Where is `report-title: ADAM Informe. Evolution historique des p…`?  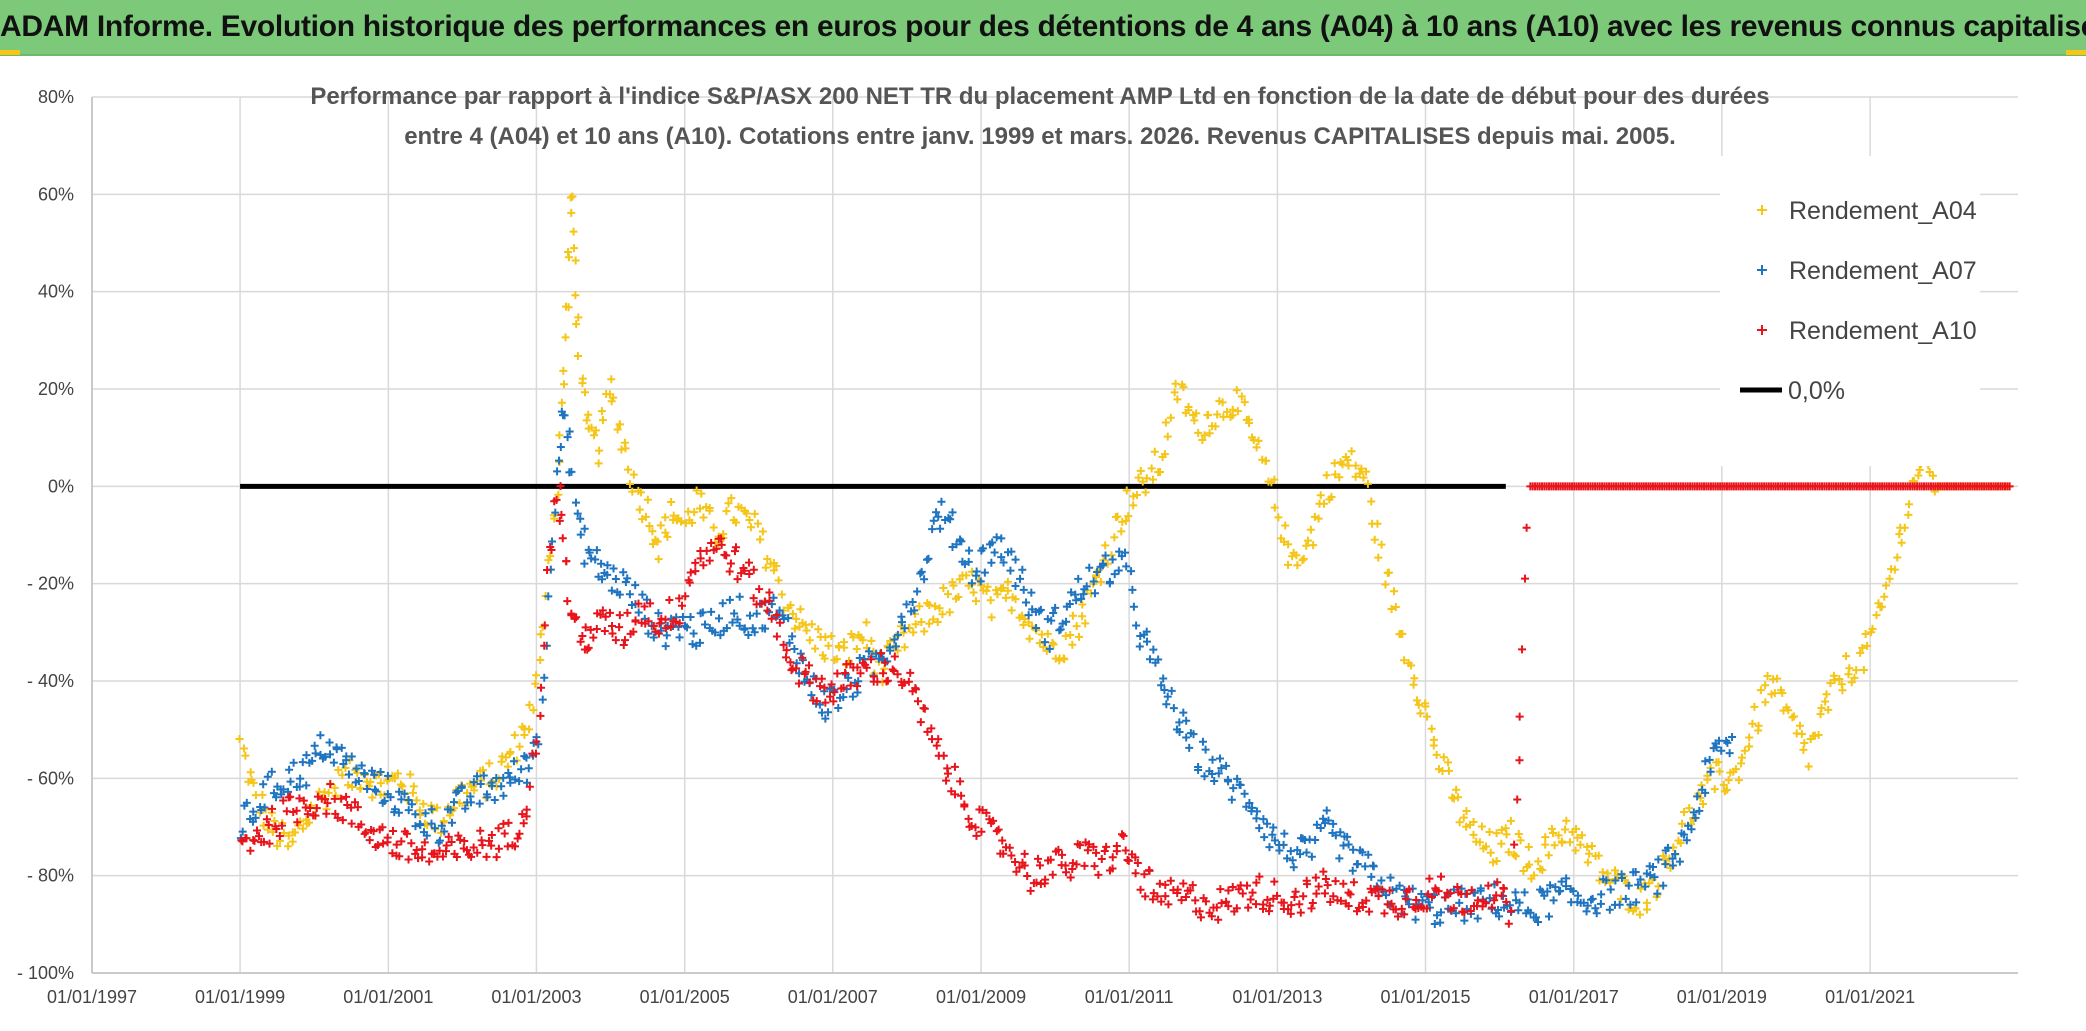
report-title: ADAM Informe. Evolution historique des p… is located at coordinates (1043, 26).